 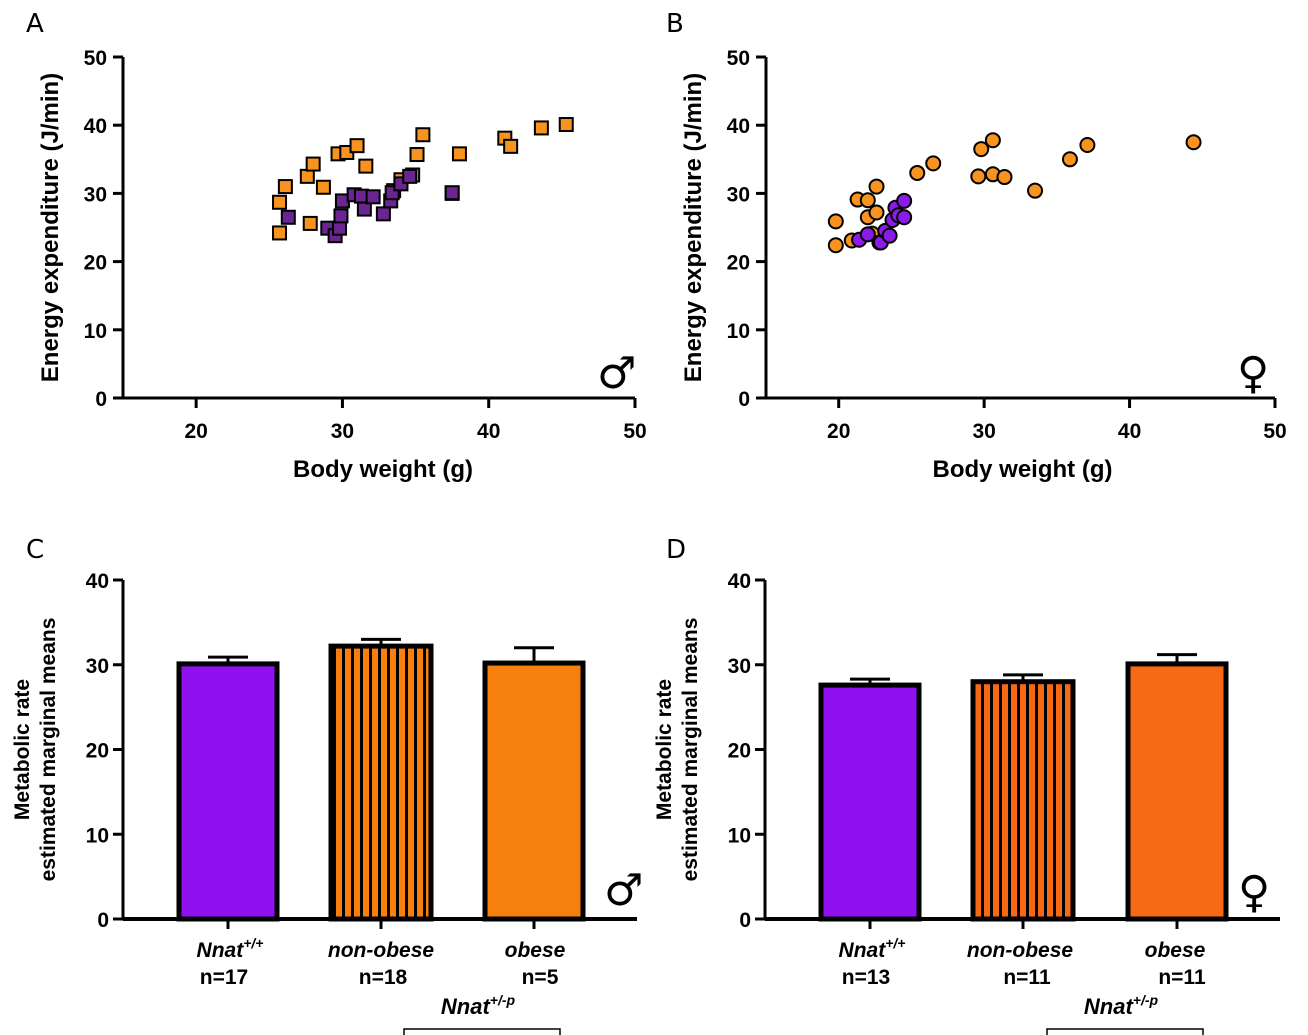 I want to click on x-tick-label: 30, so click(x=983, y=431).